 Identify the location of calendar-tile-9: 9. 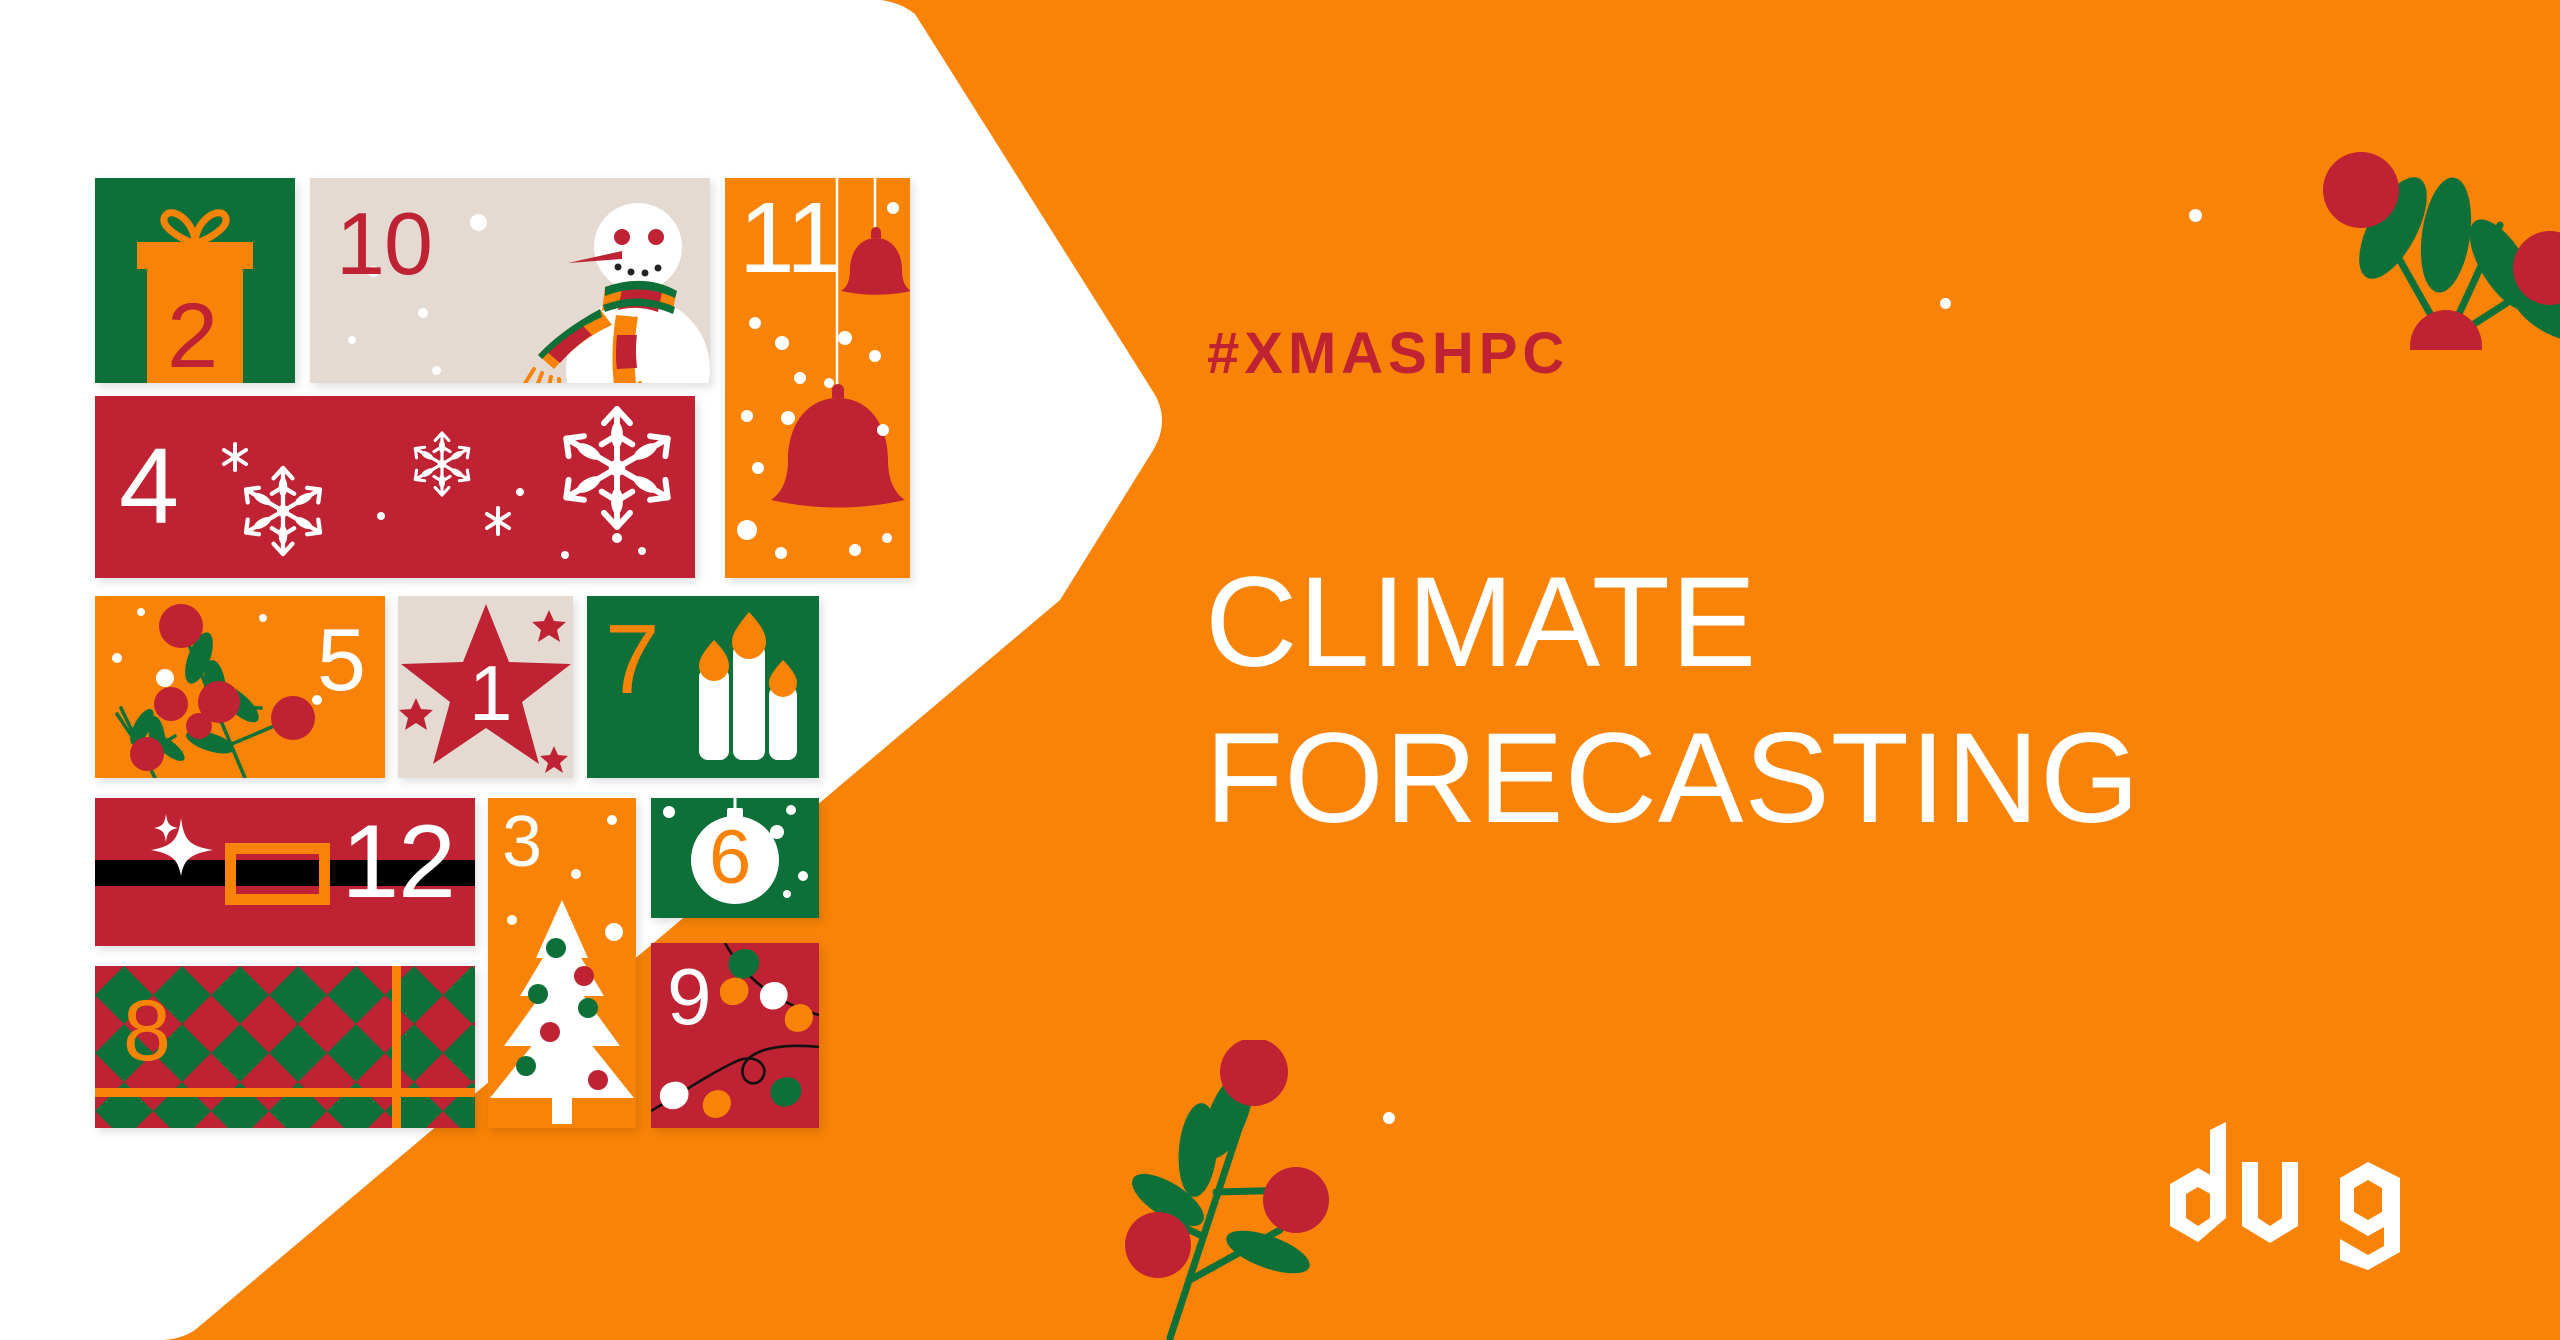
(735, 1035).